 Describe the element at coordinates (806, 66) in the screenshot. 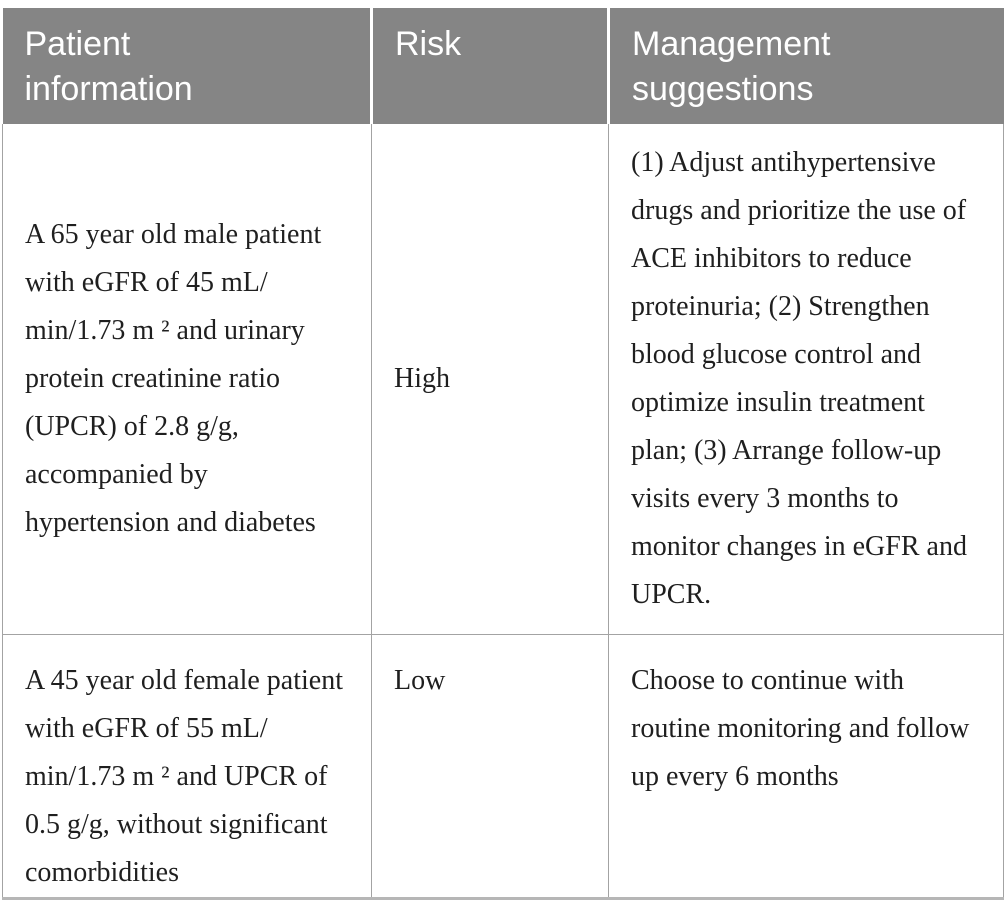

I see `header-cell-management-suggestions: Management suggestions` at that location.